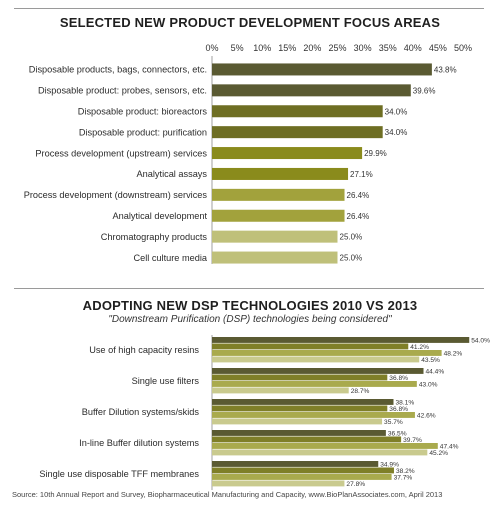 The image size is (500, 508). What do you see at coordinates (172, 174) in the screenshot?
I see `category-label: Analytical assays` at bounding box center [172, 174].